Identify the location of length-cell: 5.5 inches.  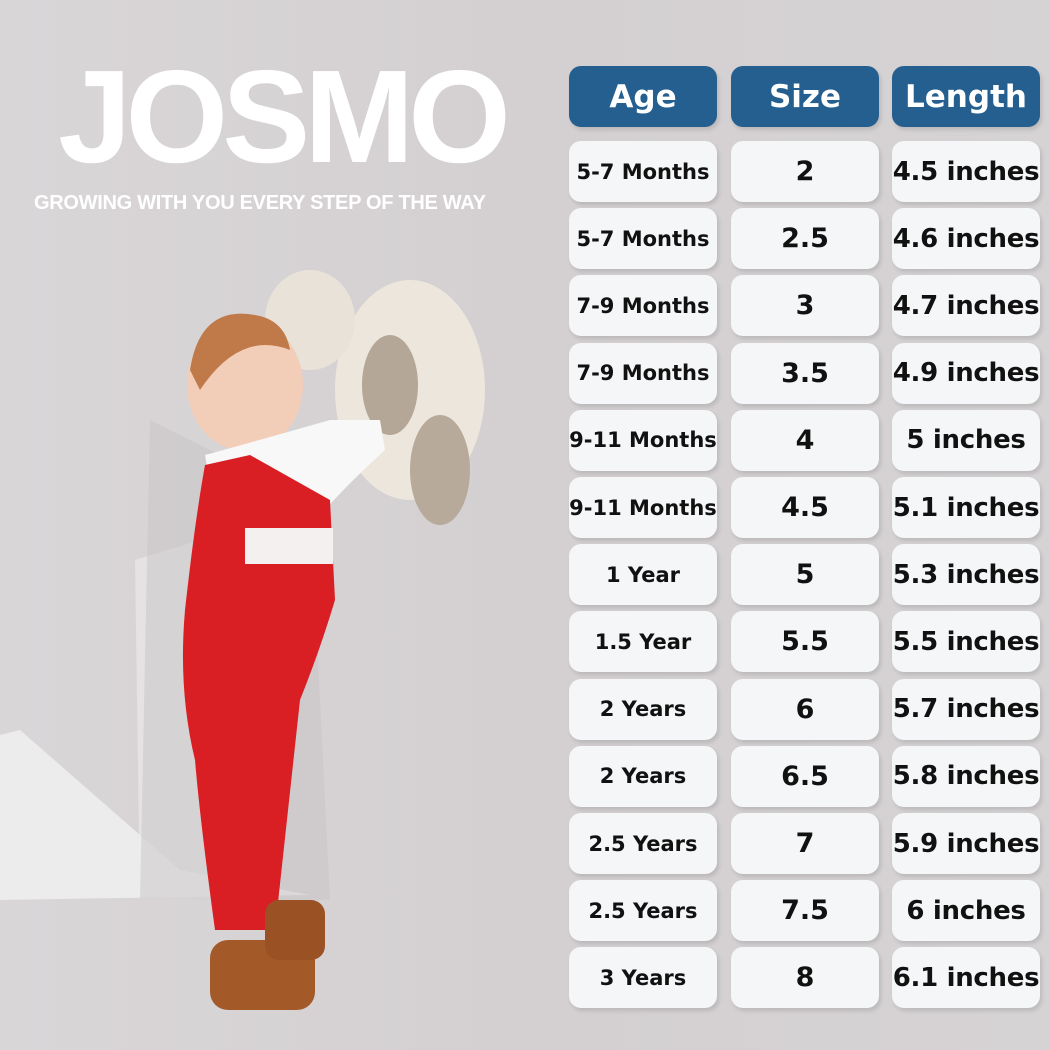
(966, 642).